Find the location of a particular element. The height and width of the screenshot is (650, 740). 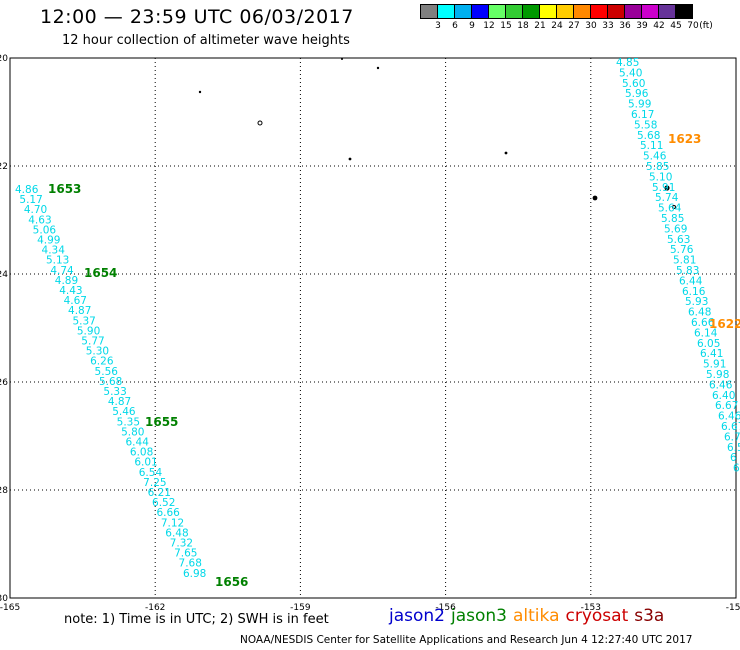

wave-height-label: 6.01 is located at coordinates (145, 463).